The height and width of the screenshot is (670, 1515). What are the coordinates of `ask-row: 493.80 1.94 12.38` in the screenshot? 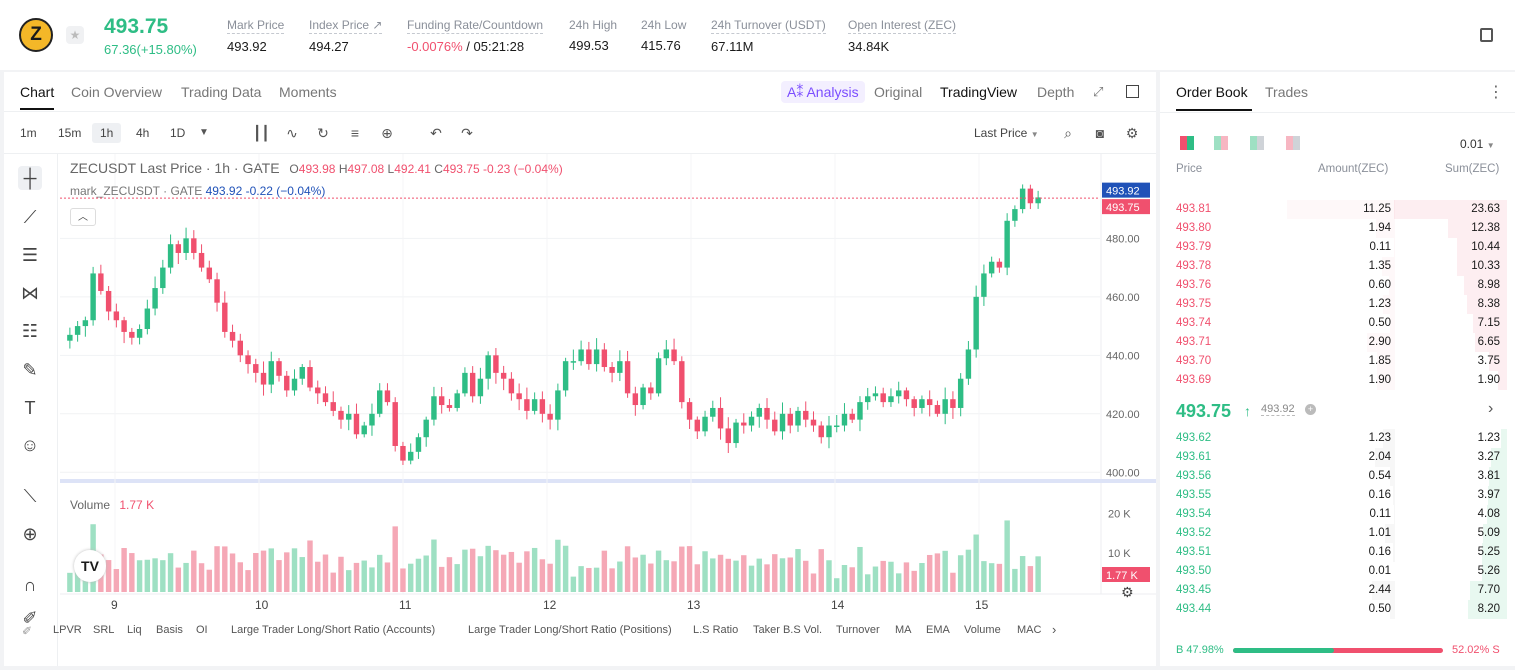 It's located at (1337, 228).